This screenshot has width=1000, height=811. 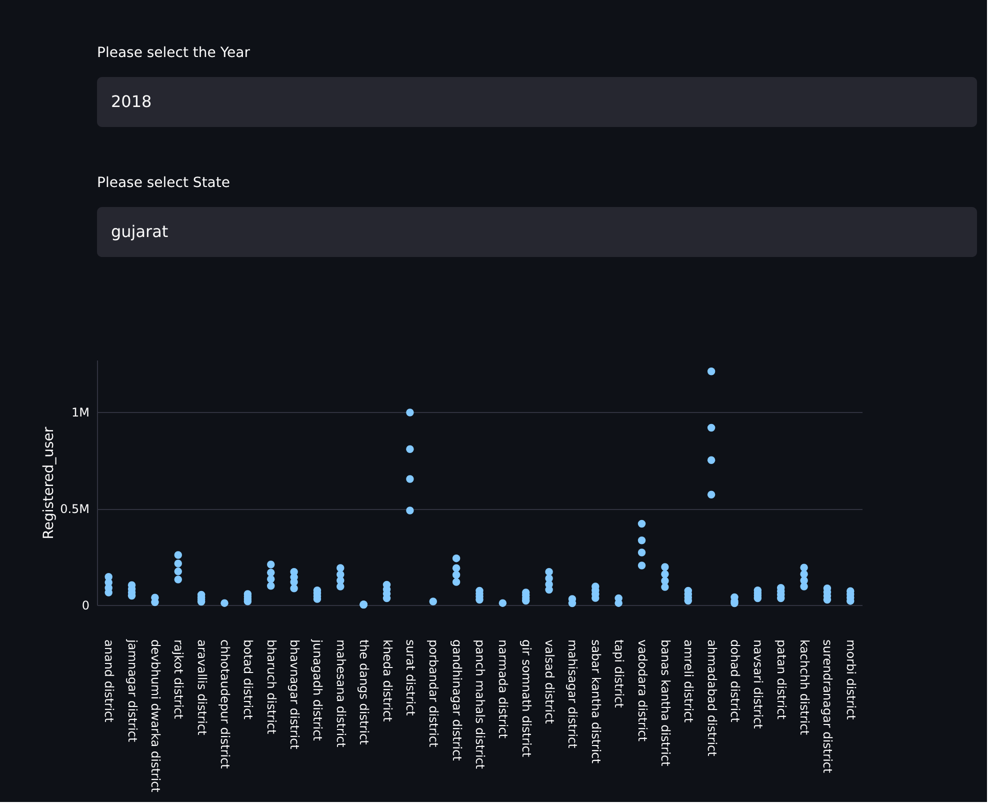 What do you see at coordinates (248, 680) in the screenshot?
I see `x-tick-label: botad district` at bounding box center [248, 680].